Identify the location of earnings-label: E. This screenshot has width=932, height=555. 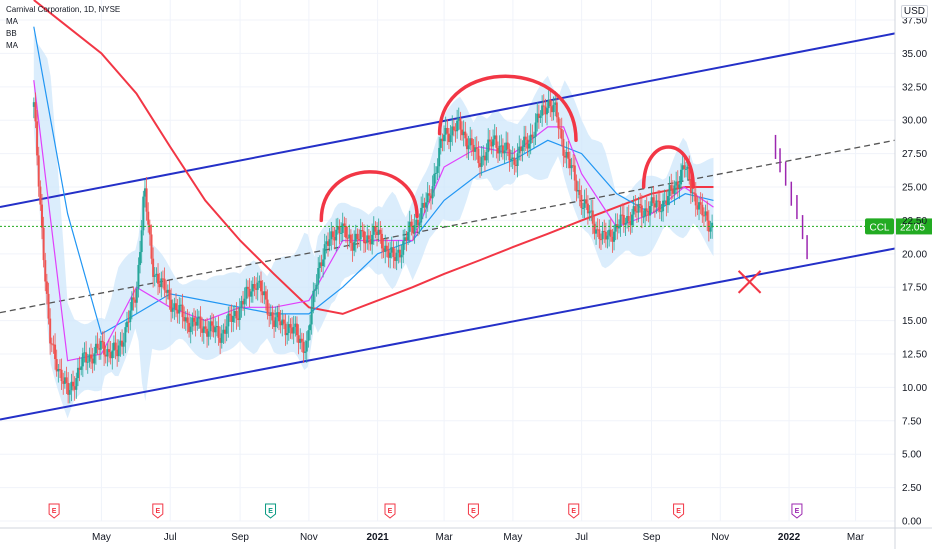
(54, 511).